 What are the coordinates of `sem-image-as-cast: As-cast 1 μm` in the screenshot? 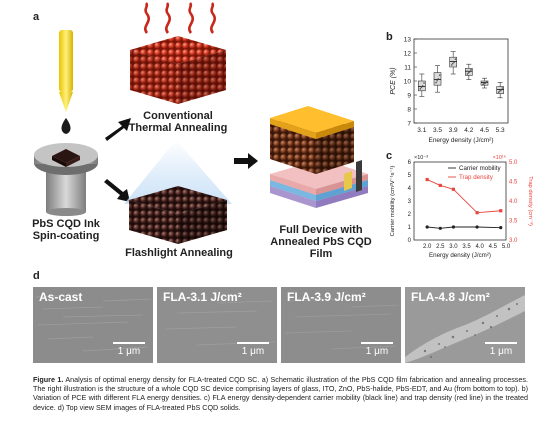 It's located at (93, 325).